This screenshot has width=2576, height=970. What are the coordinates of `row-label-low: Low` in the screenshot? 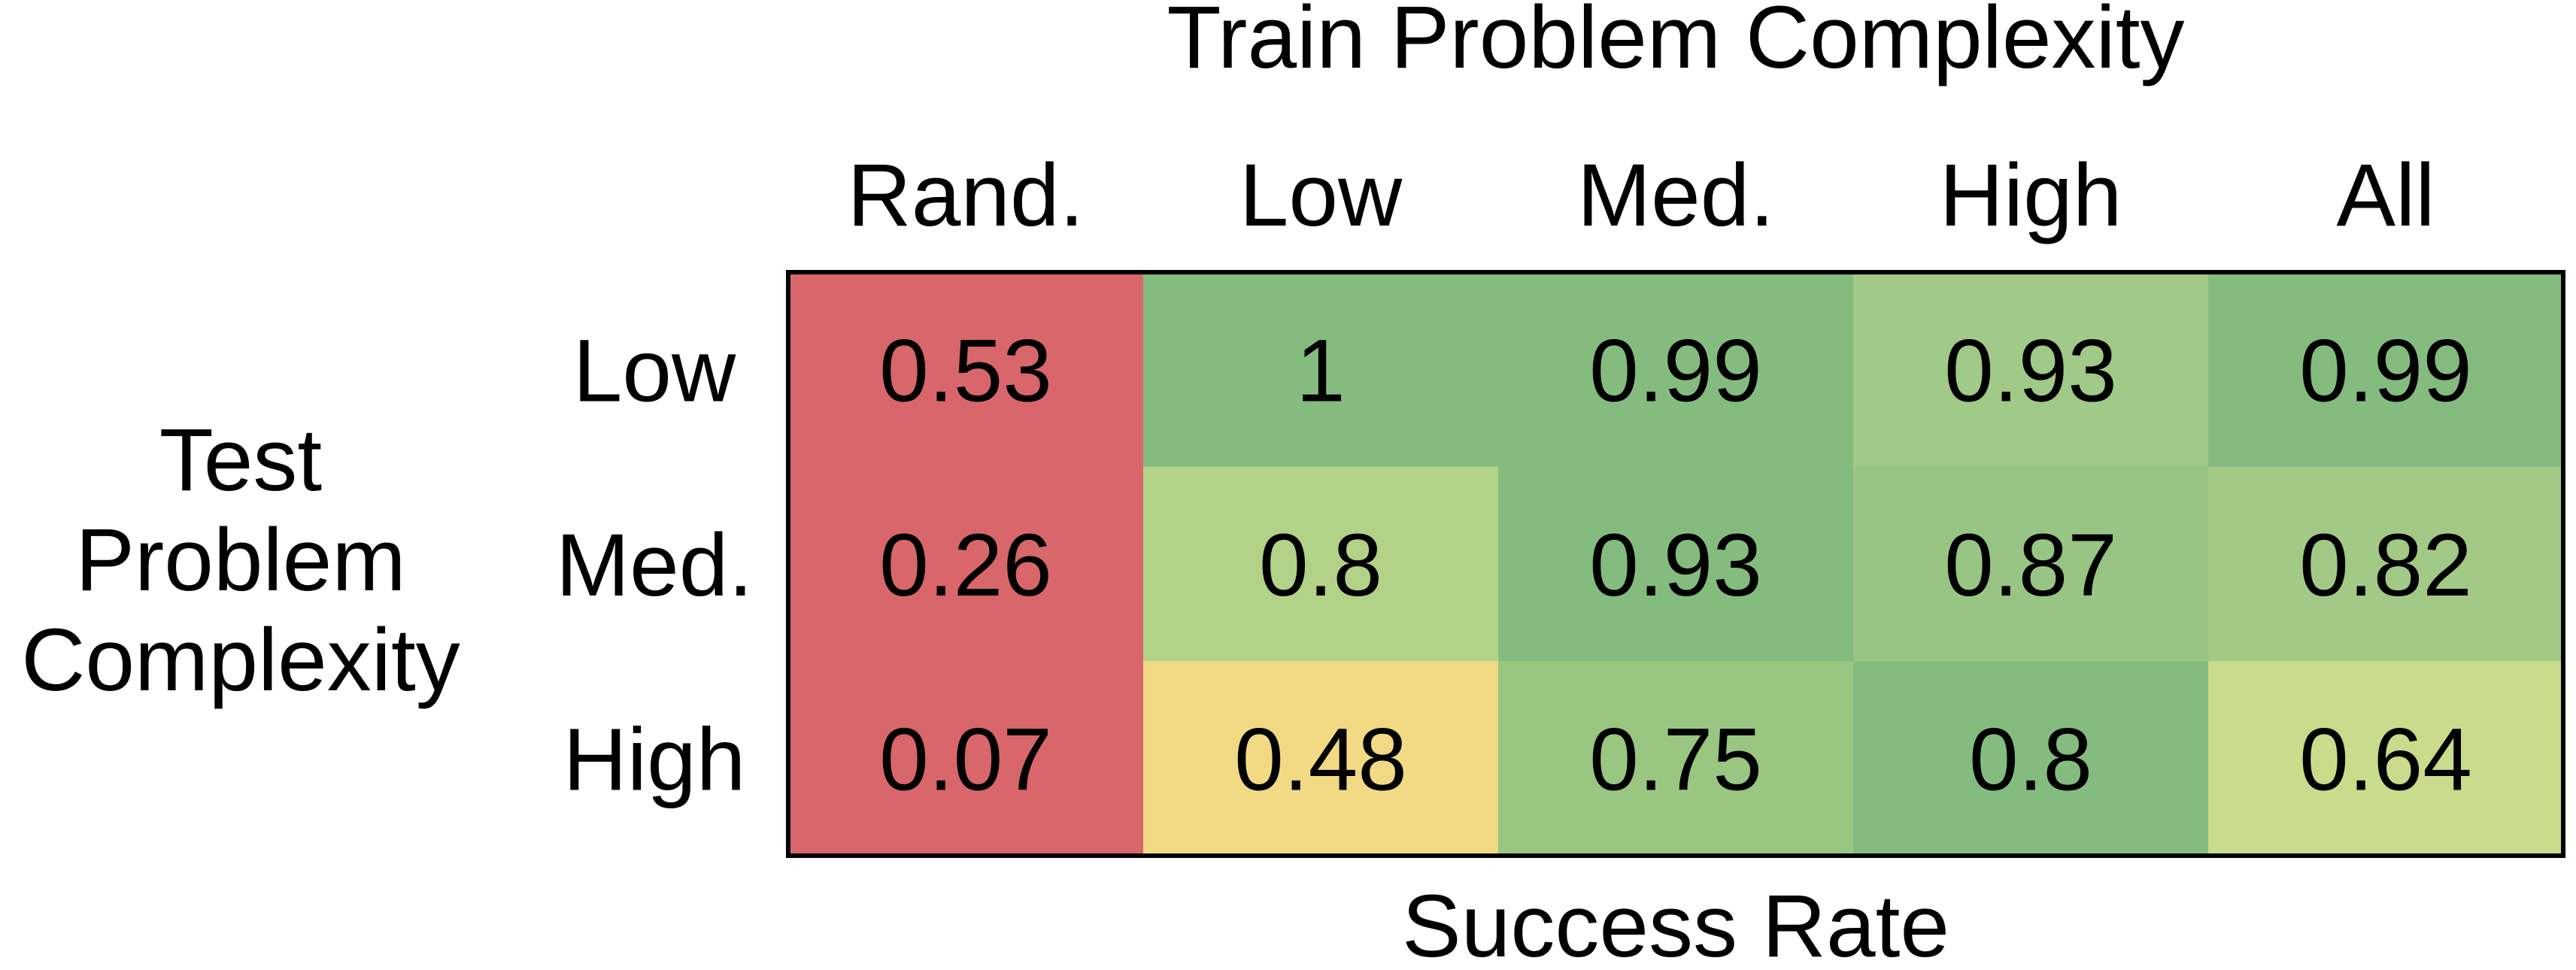 It's located at (654, 370).